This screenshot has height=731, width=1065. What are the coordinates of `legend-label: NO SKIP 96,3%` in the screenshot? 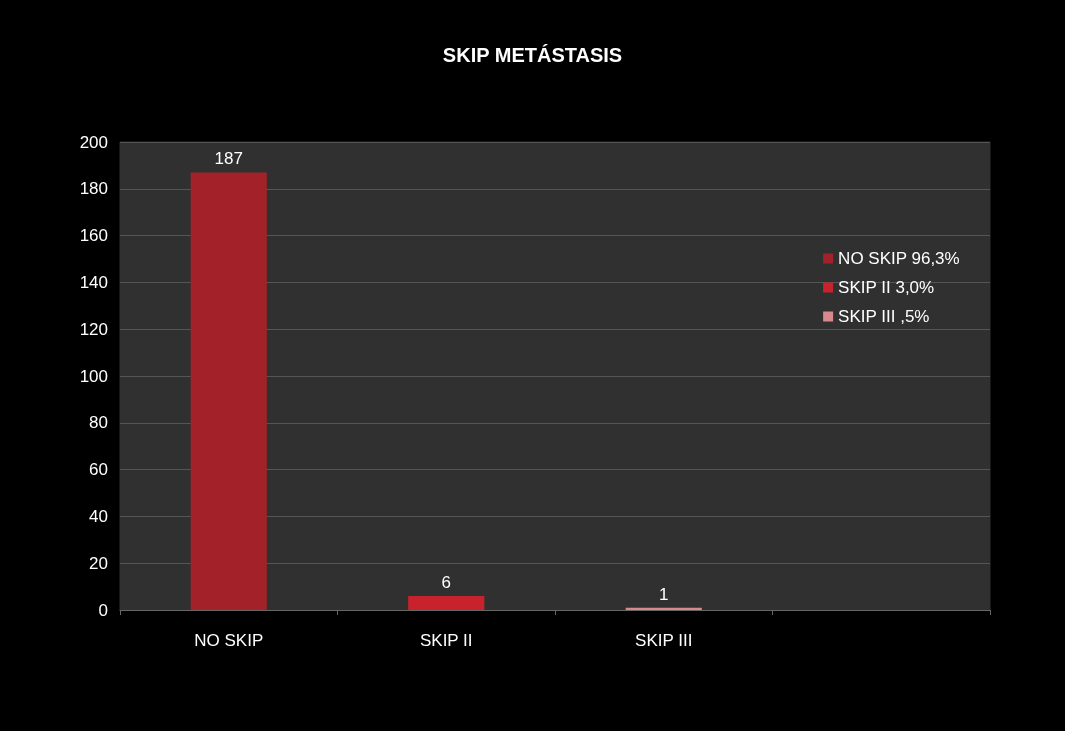 It's located at (899, 258).